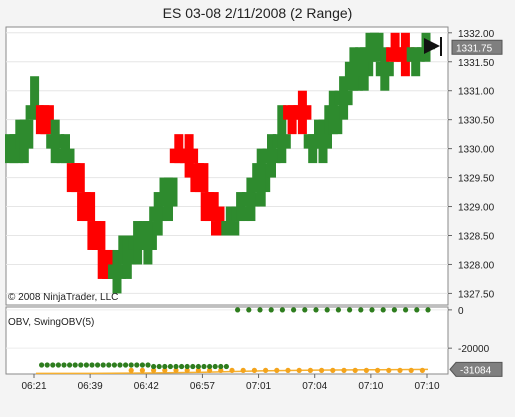 Image resolution: width=515 pixels, height=417 pixels. Describe the element at coordinates (63, 297) in the screenshot. I see `copyright-label: © 2008 NinjaTrader, LLC` at that location.